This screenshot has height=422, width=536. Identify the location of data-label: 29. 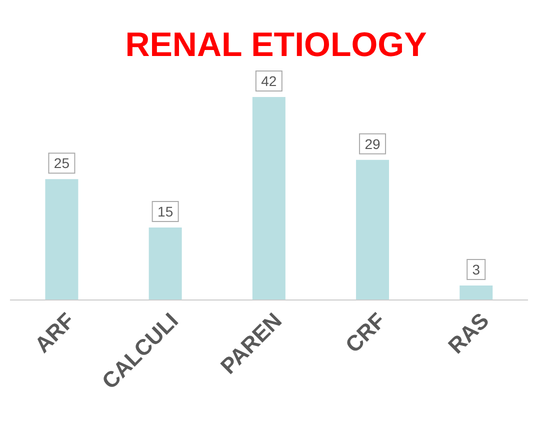
(372, 144).